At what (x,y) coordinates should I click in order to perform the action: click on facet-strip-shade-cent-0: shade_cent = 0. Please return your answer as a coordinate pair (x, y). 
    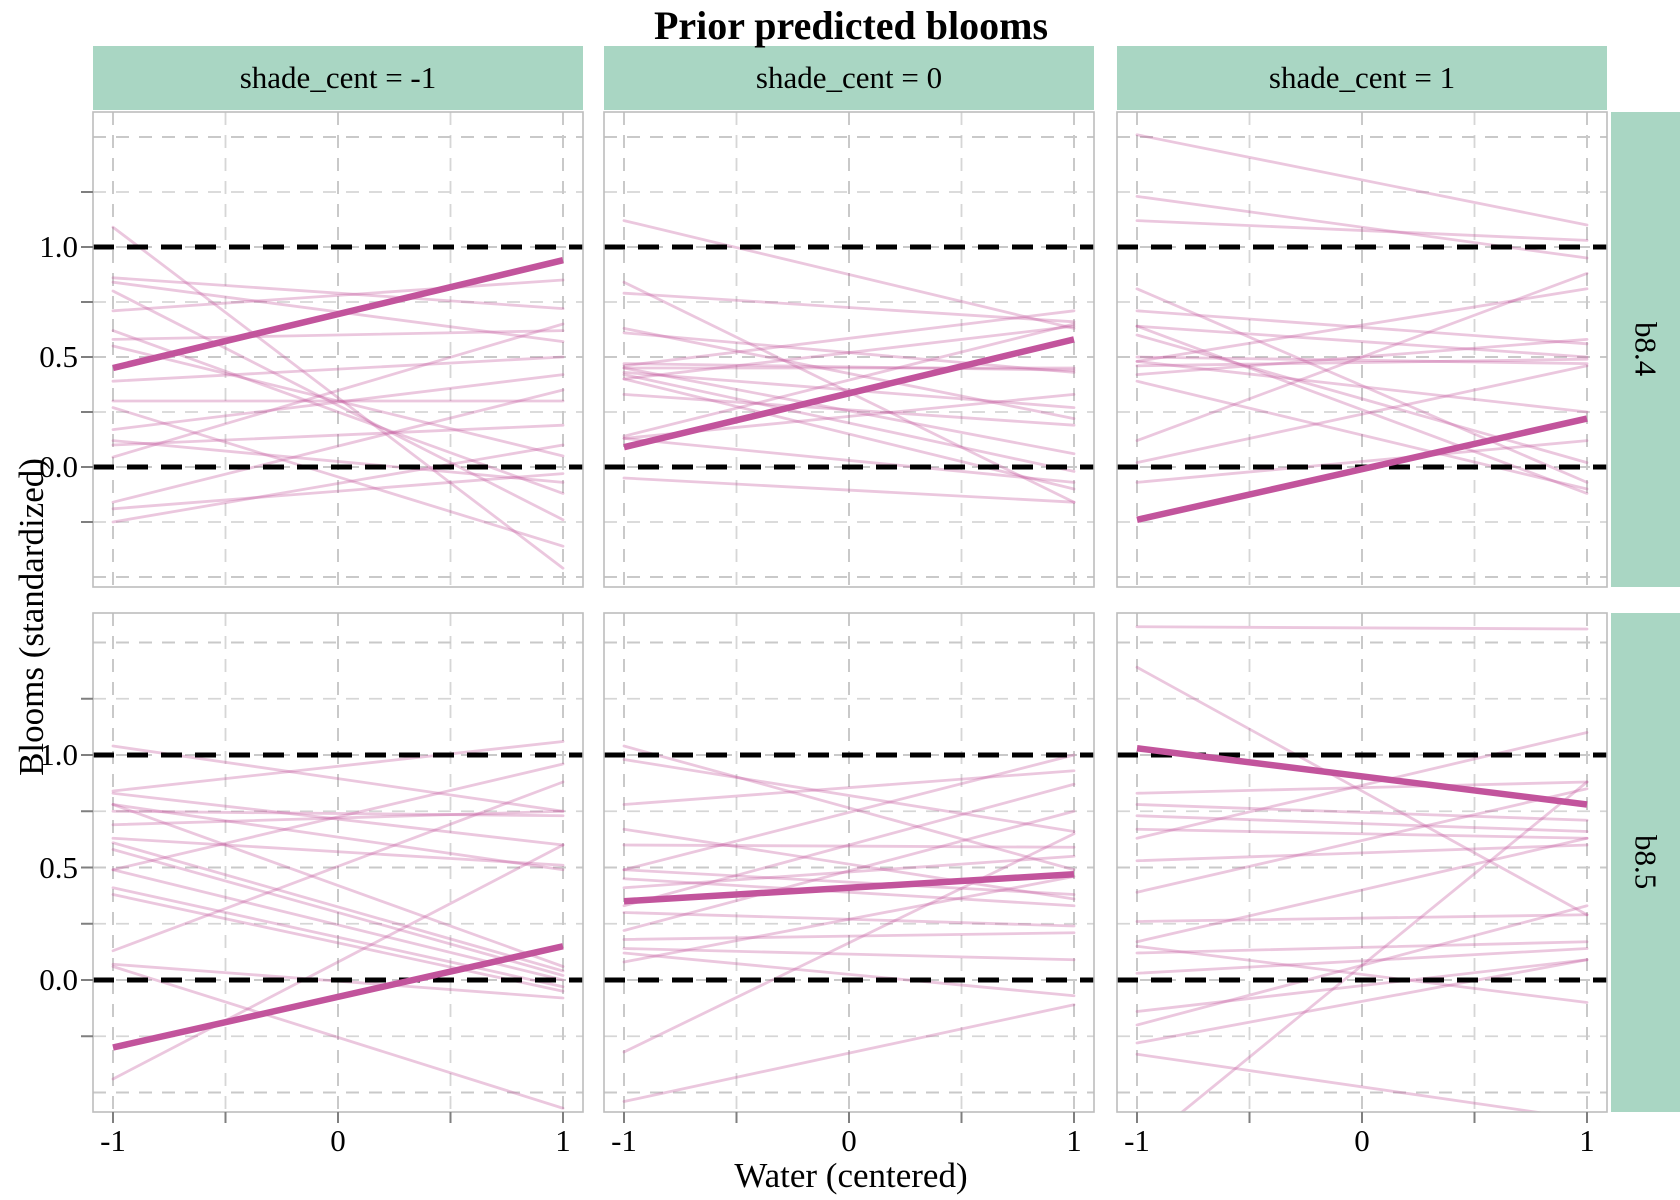
    Looking at the image, I should click on (849, 78).